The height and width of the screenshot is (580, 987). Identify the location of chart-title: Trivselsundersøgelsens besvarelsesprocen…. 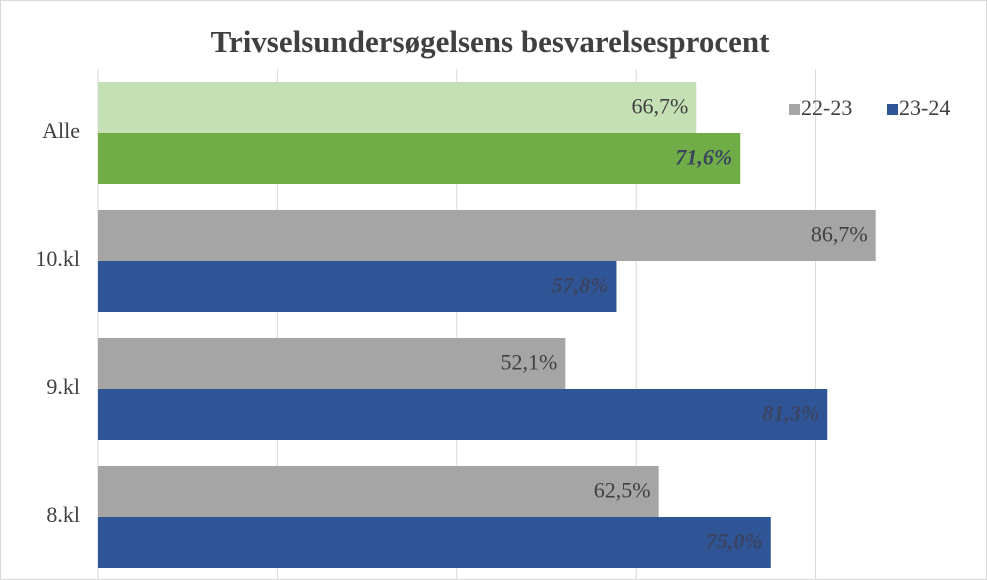
(491, 41).